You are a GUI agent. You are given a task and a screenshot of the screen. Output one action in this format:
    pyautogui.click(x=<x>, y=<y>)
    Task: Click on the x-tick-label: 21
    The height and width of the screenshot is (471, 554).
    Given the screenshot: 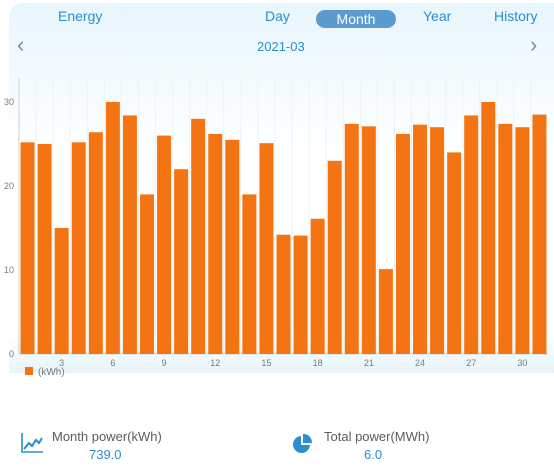 What is the action you would take?
    pyautogui.click(x=369, y=363)
    